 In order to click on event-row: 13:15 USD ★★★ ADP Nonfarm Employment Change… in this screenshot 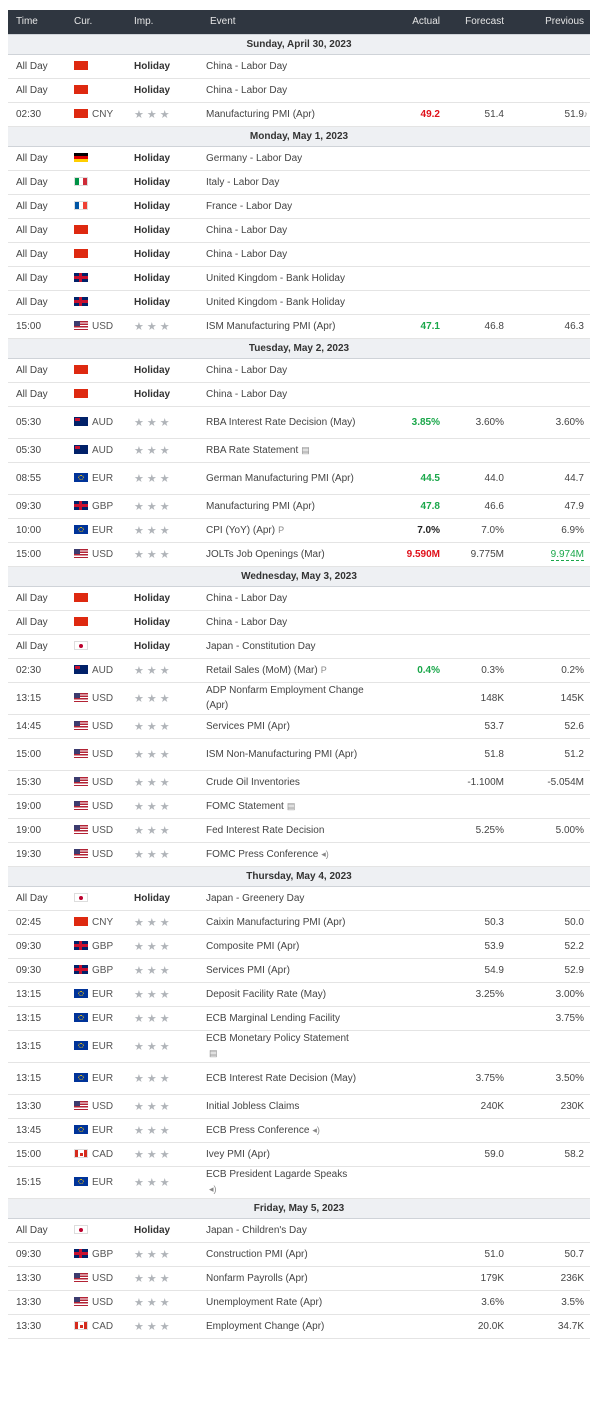, I will do `click(299, 698)`.